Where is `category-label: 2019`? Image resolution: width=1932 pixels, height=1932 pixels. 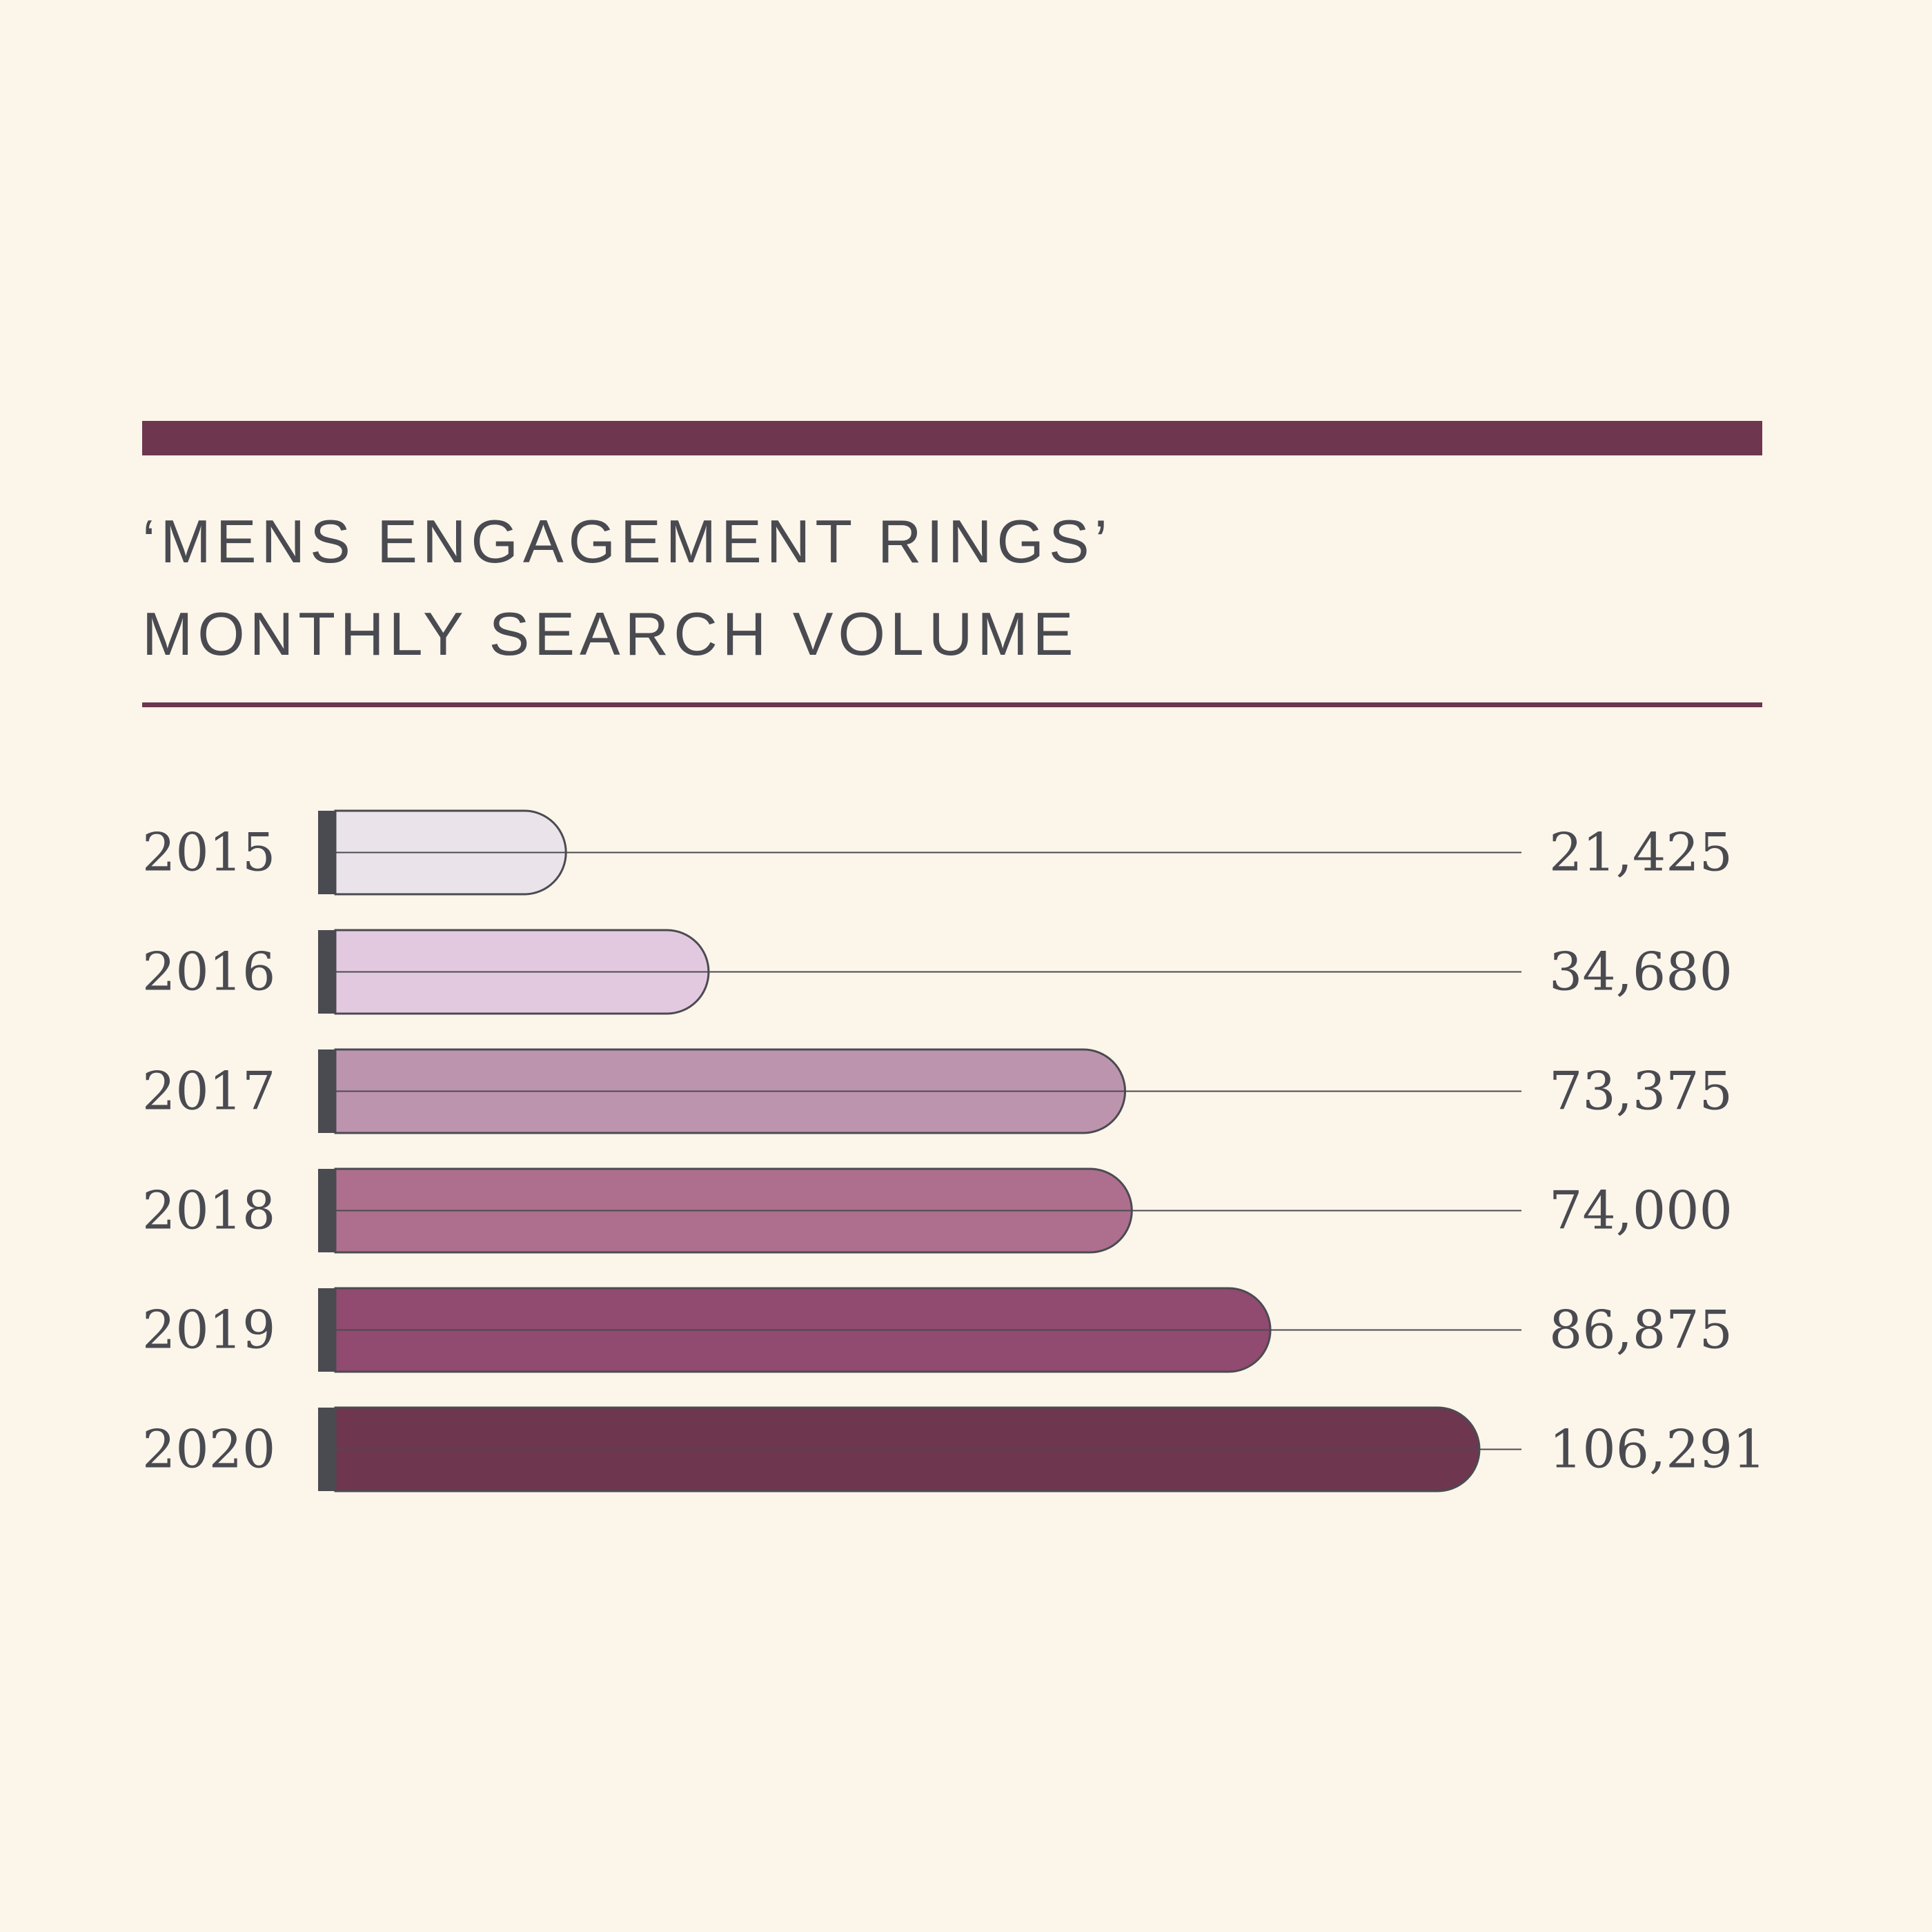 category-label: 2019 is located at coordinates (208, 1330).